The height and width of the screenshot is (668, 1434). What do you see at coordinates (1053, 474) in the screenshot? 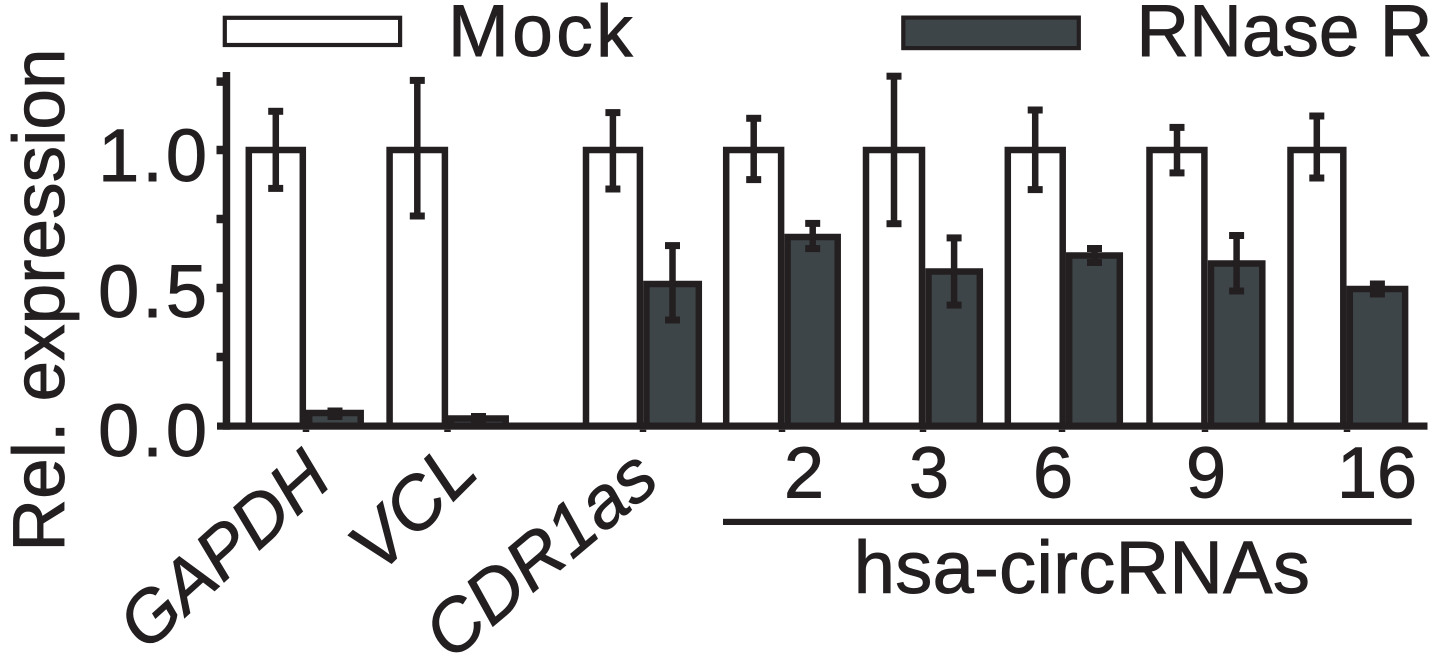
I see `svg-text: 6` at bounding box center [1053, 474].